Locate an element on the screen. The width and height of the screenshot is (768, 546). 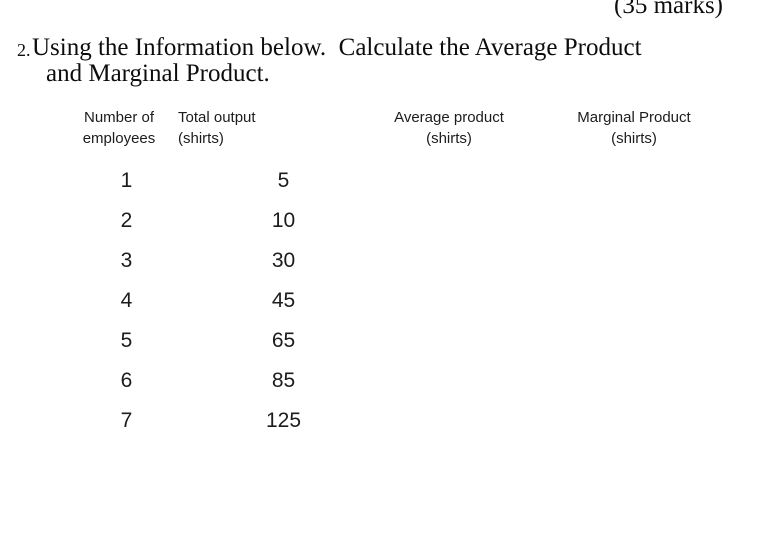
table-row: 6 85 is located at coordinates (384, 381).